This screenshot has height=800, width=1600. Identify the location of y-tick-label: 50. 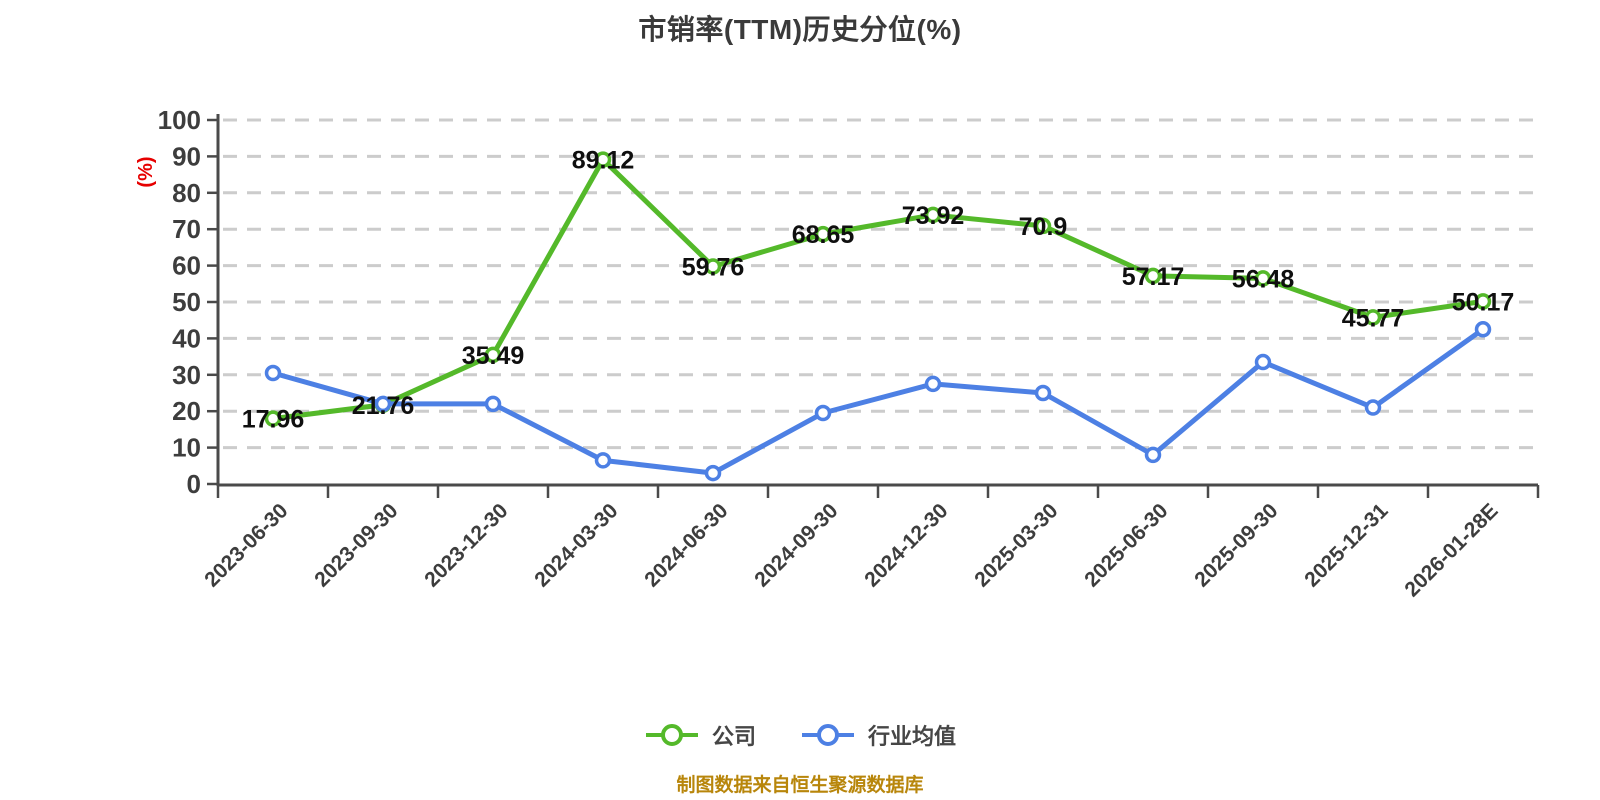
(186, 302).